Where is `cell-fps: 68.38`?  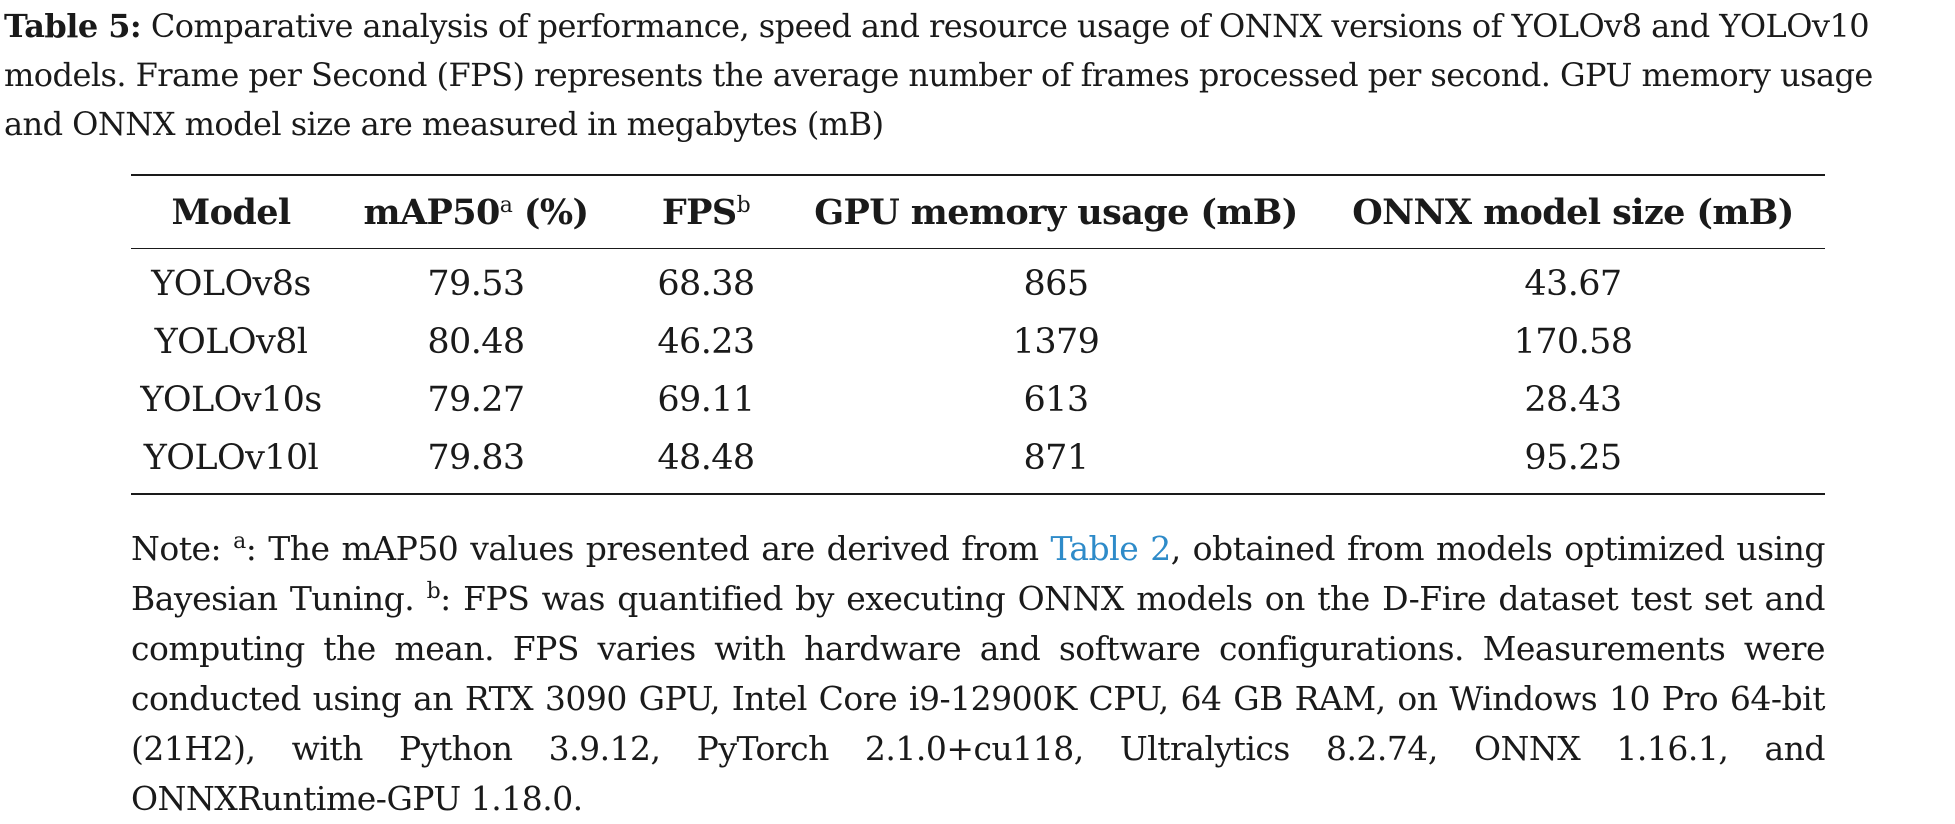 cell-fps: 68.38 is located at coordinates (706, 284).